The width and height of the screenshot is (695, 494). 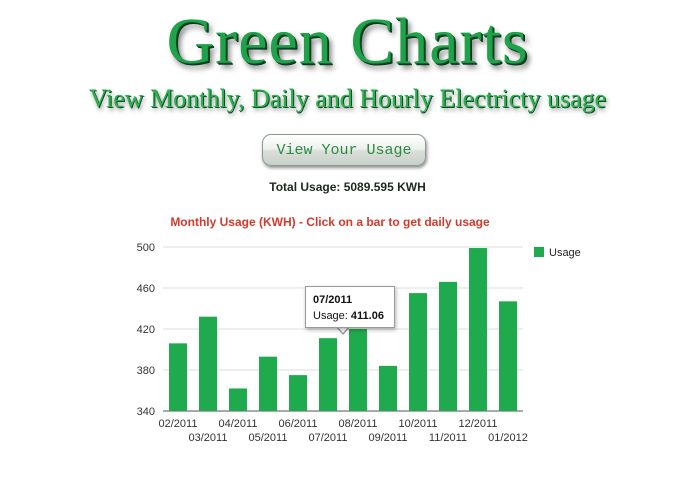 I want to click on x-tick-label: 08/2011, so click(x=358, y=424).